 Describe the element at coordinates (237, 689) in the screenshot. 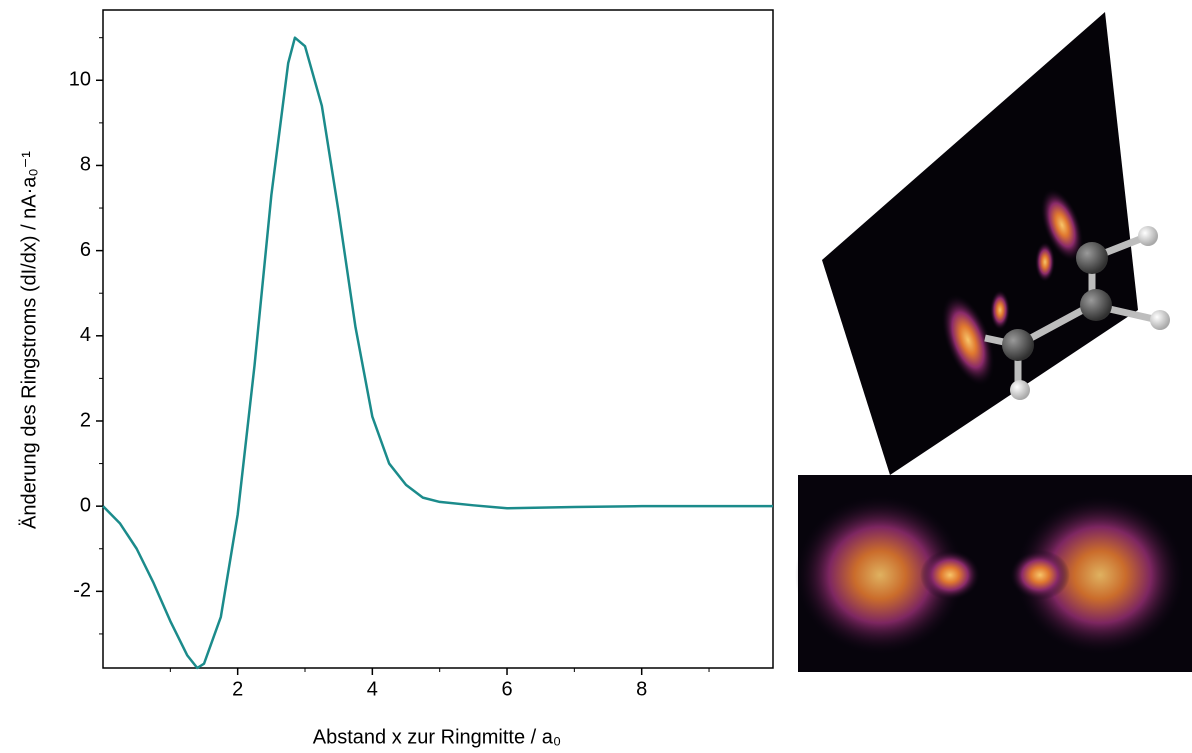

I see `x-tick-label: 2` at that location.